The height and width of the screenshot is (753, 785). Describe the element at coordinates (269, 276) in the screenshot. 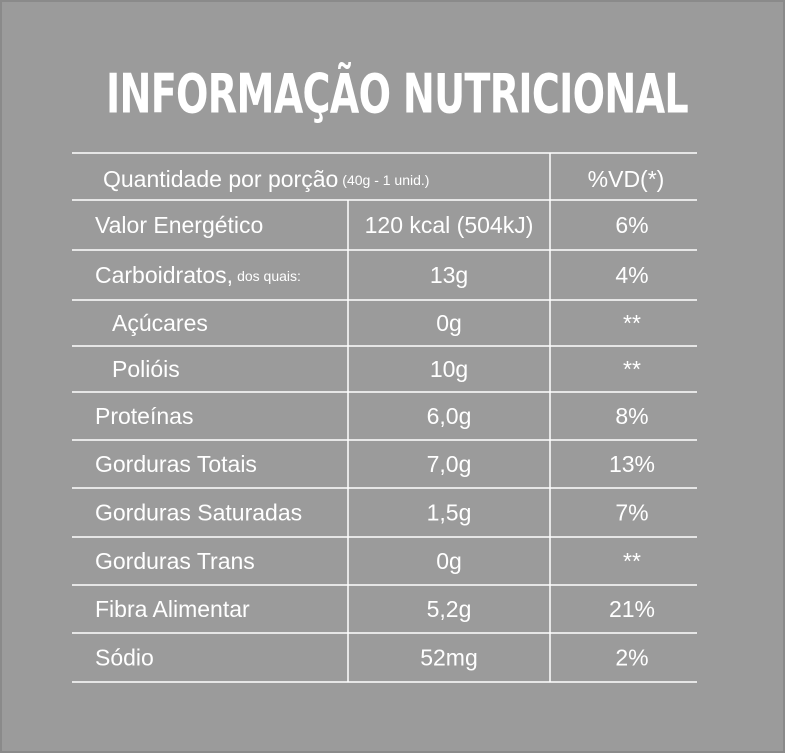

I see `row-note: dos quais:` at that location.